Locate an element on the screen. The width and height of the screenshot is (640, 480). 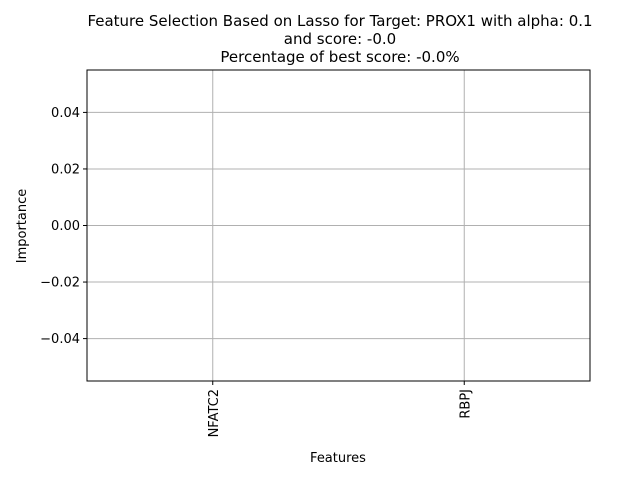
y-axis-label: Importance is located at coordinates (22, 226).